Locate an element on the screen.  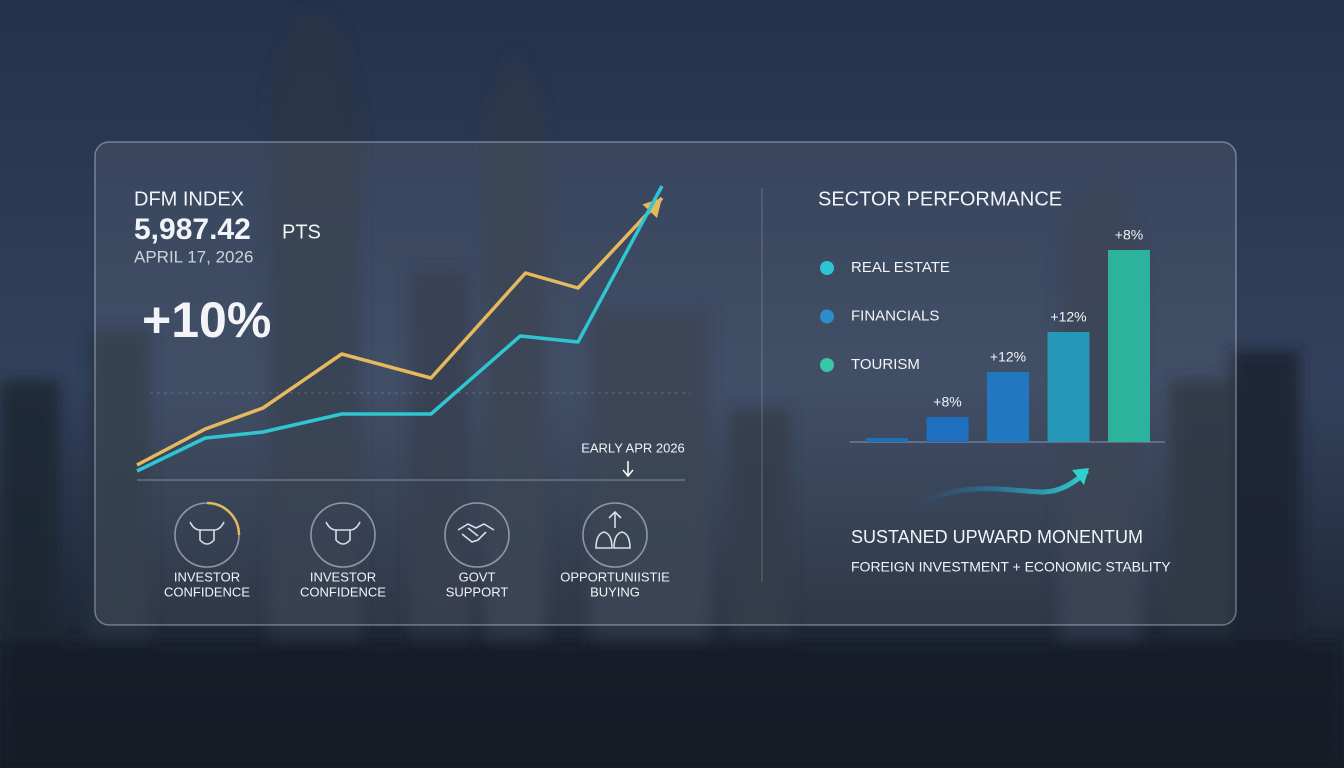
money-icon is located at coordinates (613, 529).